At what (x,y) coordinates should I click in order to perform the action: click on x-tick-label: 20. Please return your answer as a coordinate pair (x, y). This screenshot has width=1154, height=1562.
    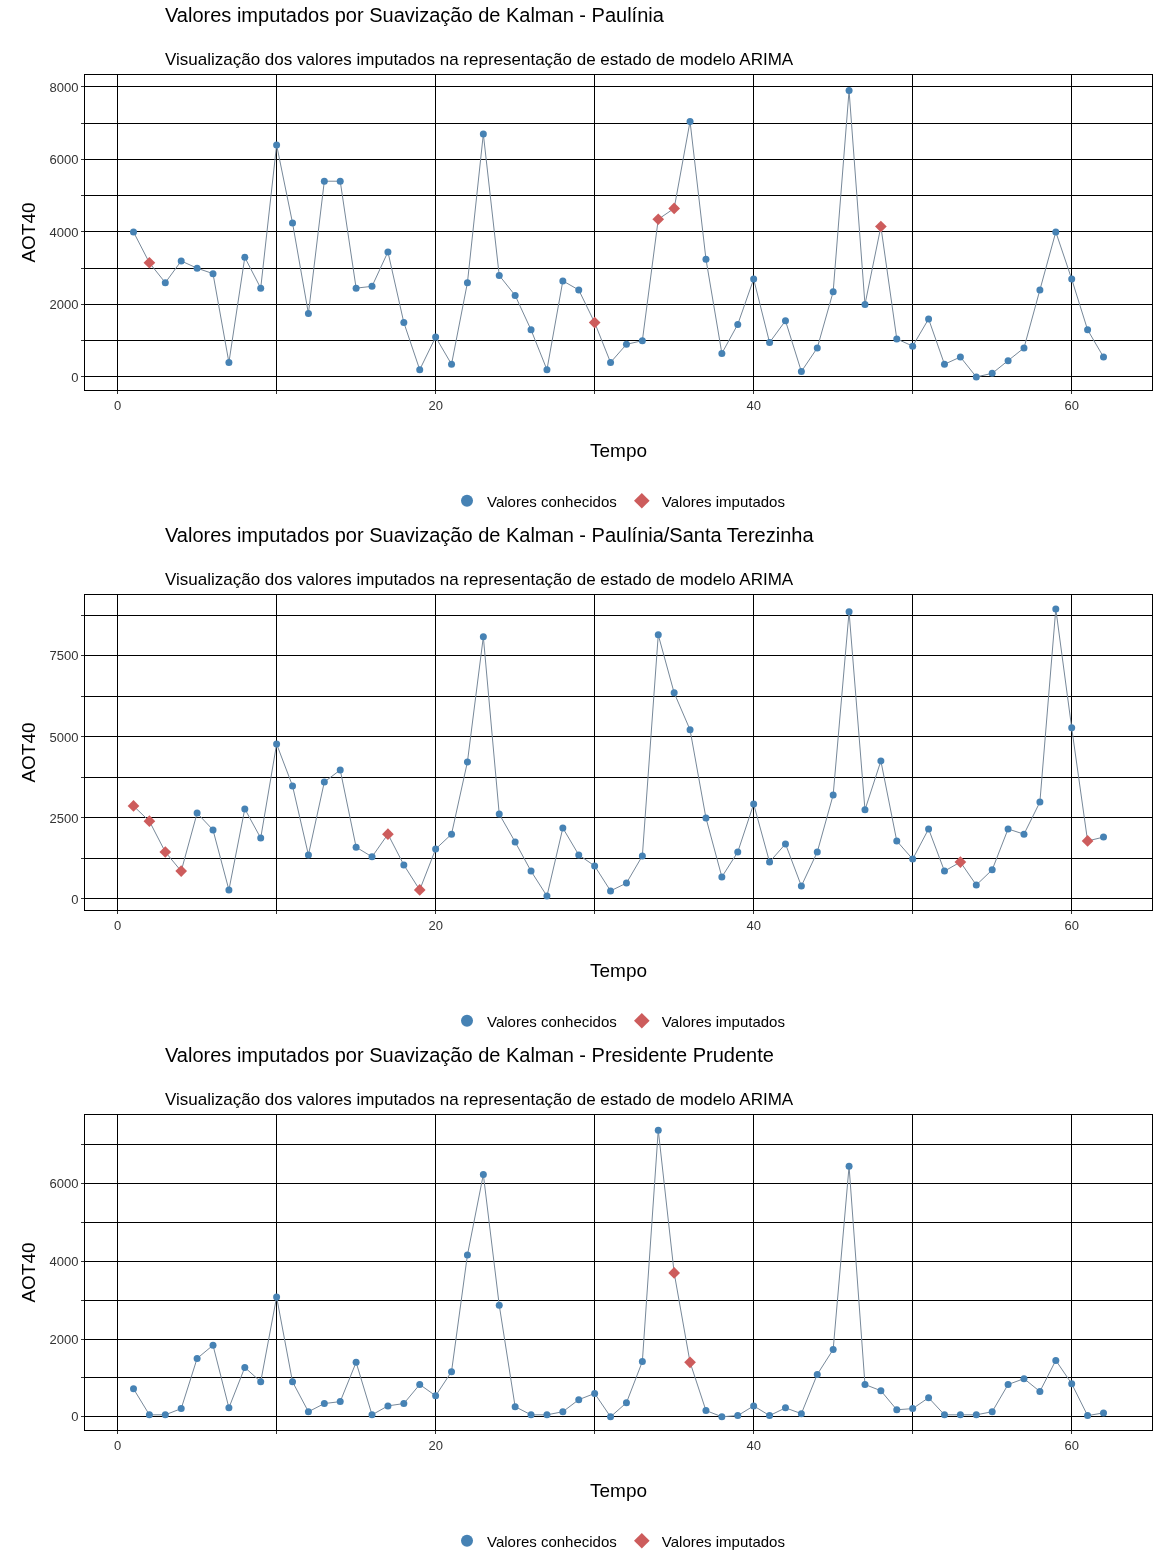
    Looking at the image, I should click on (435, 405).